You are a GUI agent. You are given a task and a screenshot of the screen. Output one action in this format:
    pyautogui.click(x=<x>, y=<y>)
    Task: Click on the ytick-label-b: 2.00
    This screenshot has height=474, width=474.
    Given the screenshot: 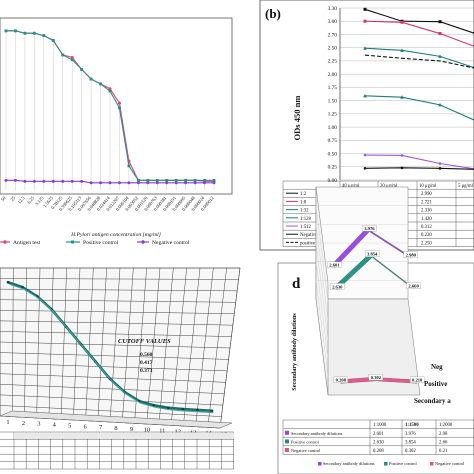 What is the action you would take?
    pyautogui.click(x=333, y=75)
    